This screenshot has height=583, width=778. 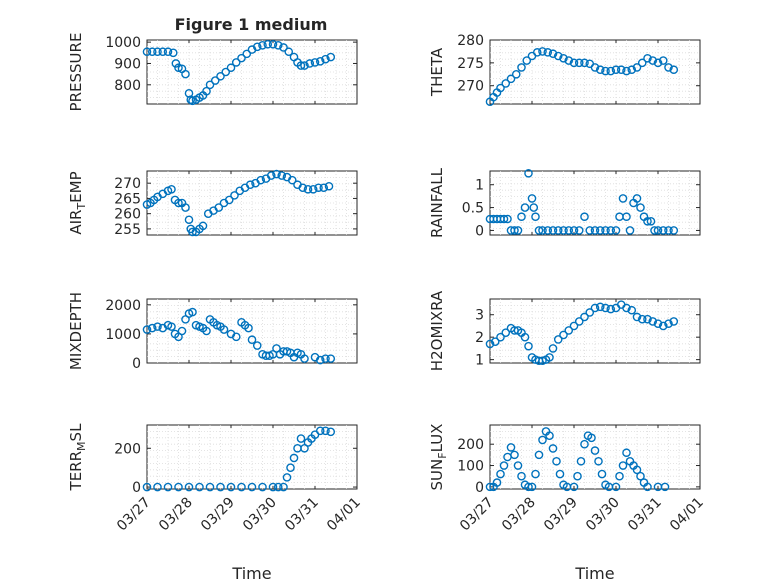 I want to click on y-tick-label: 2, so click(x=479, y=338).